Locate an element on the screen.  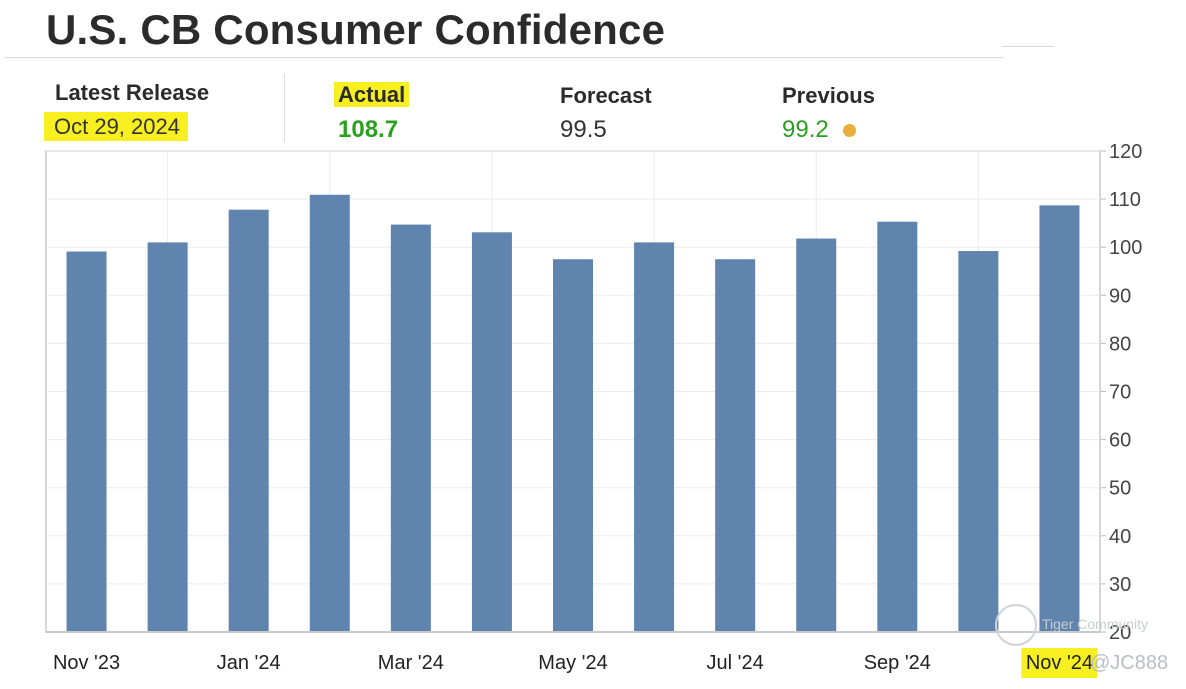
forecast-value: 99.5 is located at coordinates (583, 129).